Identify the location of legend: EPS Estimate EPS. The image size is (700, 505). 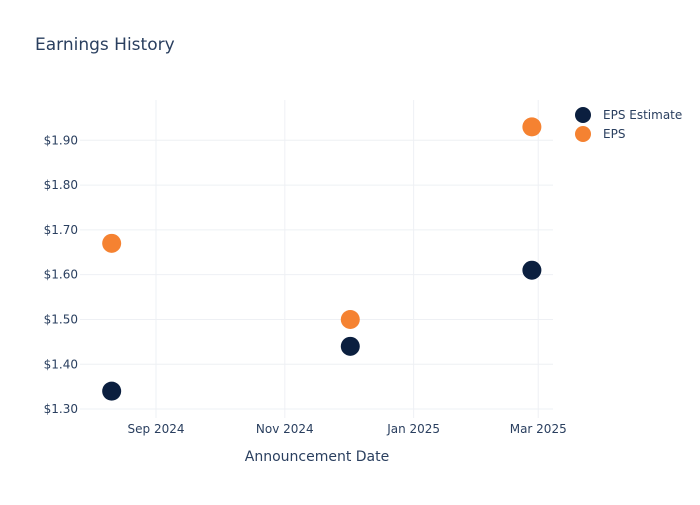
(628, 124).